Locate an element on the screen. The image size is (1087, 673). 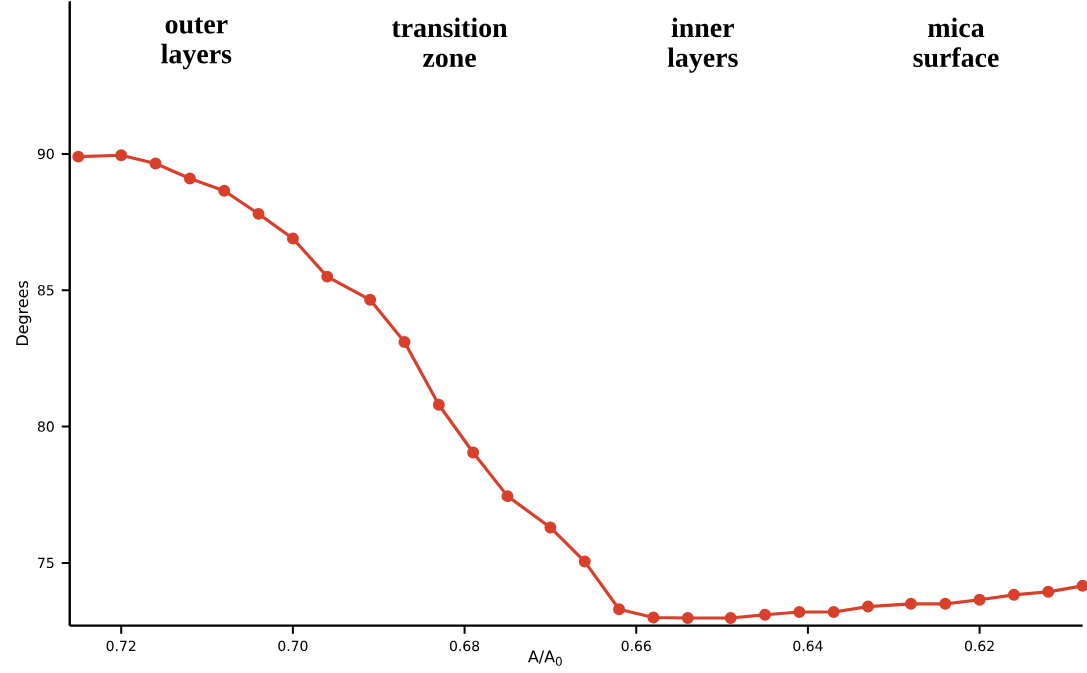
y-tick-label: 75 is located at coordinates (46, 562).